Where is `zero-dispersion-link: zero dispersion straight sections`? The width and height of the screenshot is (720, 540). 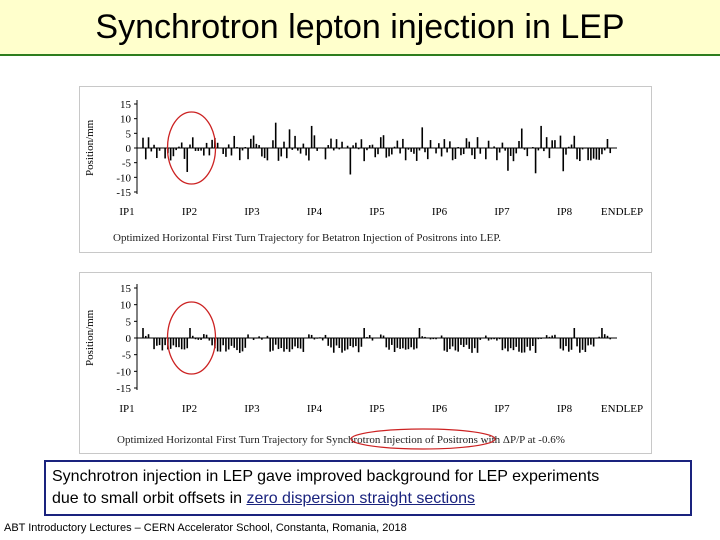 zero-dispersion-link: zero dispersion straight sections is located at coordinates (361, 498).